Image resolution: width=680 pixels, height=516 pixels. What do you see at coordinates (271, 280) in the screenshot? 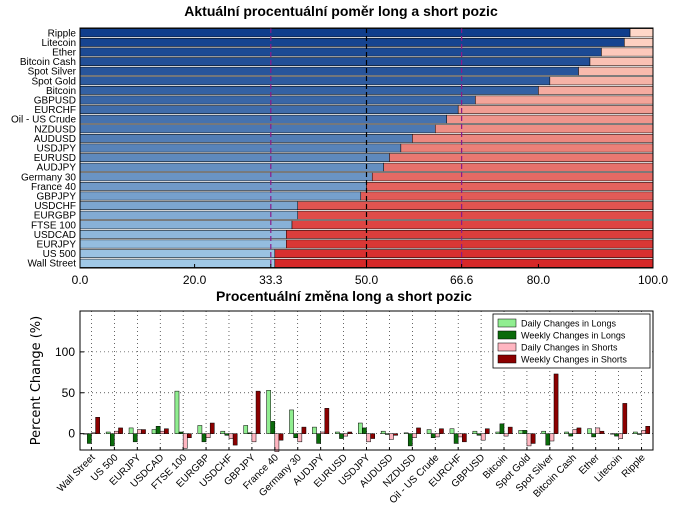
I see `x-tick-label-2: 33.3` at bounding box center [271, 280].